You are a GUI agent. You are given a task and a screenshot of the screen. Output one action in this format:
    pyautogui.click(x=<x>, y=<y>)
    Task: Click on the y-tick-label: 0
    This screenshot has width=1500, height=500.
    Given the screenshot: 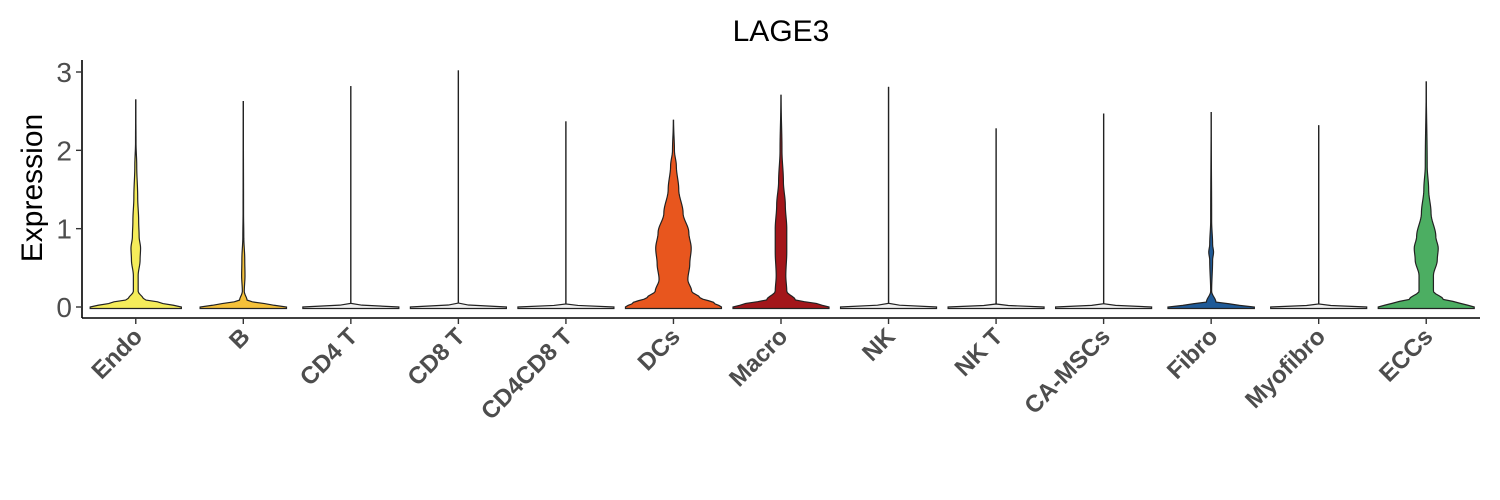 What is the action you would take?
    pyautogui.click(x=64, y=307)
    